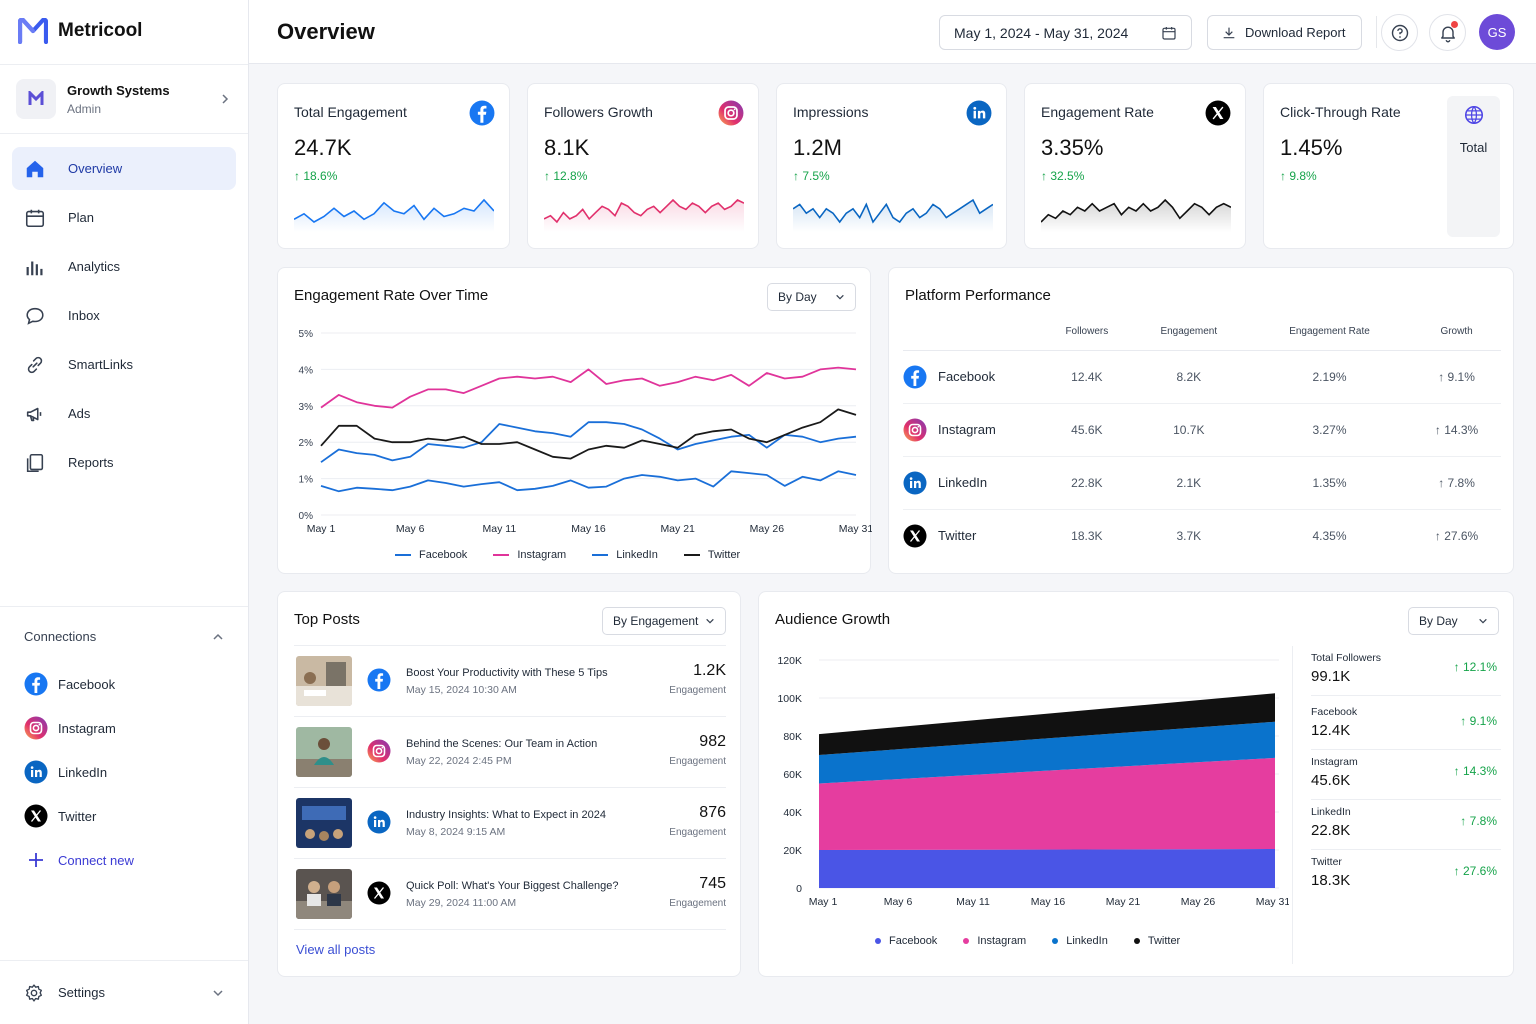  I want to click on kpi-title: Click-Through Rate, so click(1340, 112).